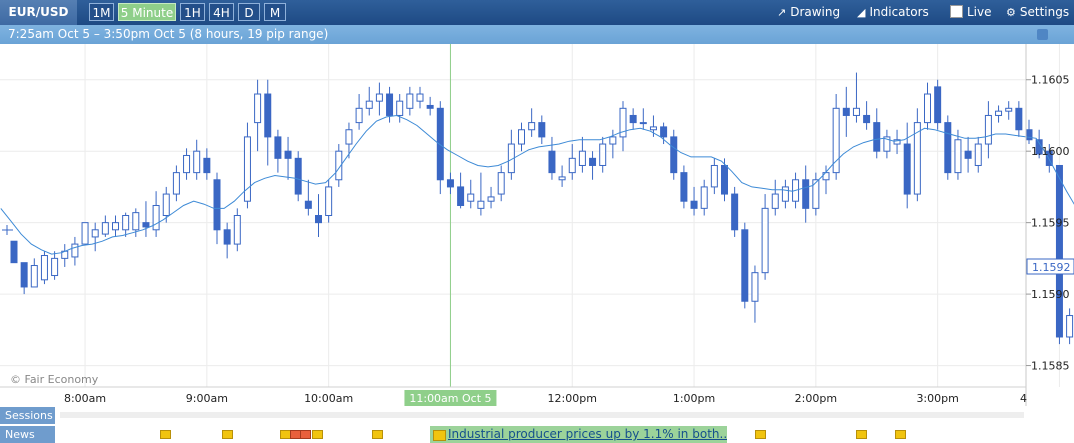 The height and width of the screenshot is (443, 1074). Describe the element at coordinates (192, 12) in the screenshot. I see `timeframe-3: 1H` at that location.